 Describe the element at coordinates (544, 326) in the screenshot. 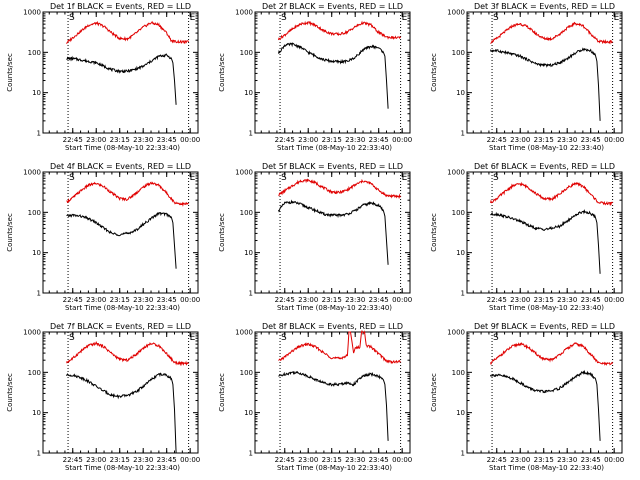

I see `panel-title: Det 9f BLACK = Events, RED = LLD` at that location.